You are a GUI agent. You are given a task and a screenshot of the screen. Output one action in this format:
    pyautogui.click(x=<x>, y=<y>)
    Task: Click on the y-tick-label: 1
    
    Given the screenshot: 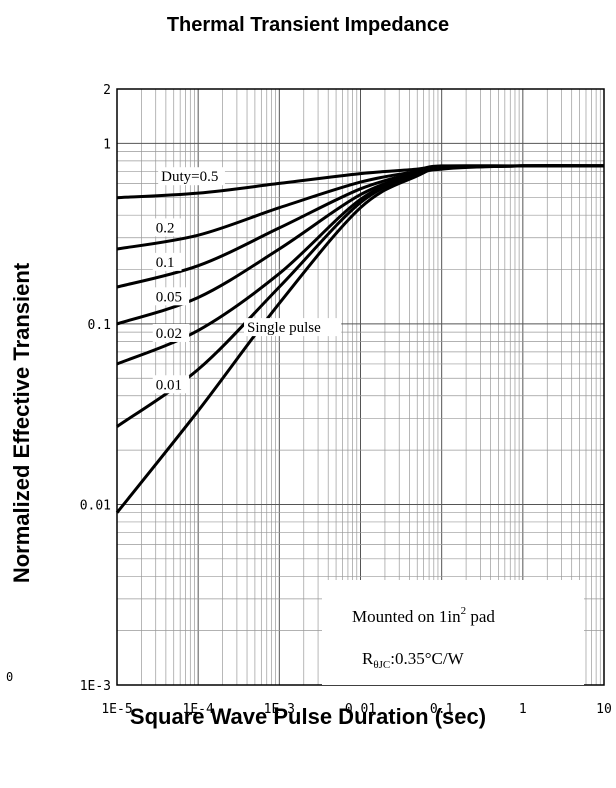 What is the action you would take?
    pyautogui.click(x=107, y=144)
    